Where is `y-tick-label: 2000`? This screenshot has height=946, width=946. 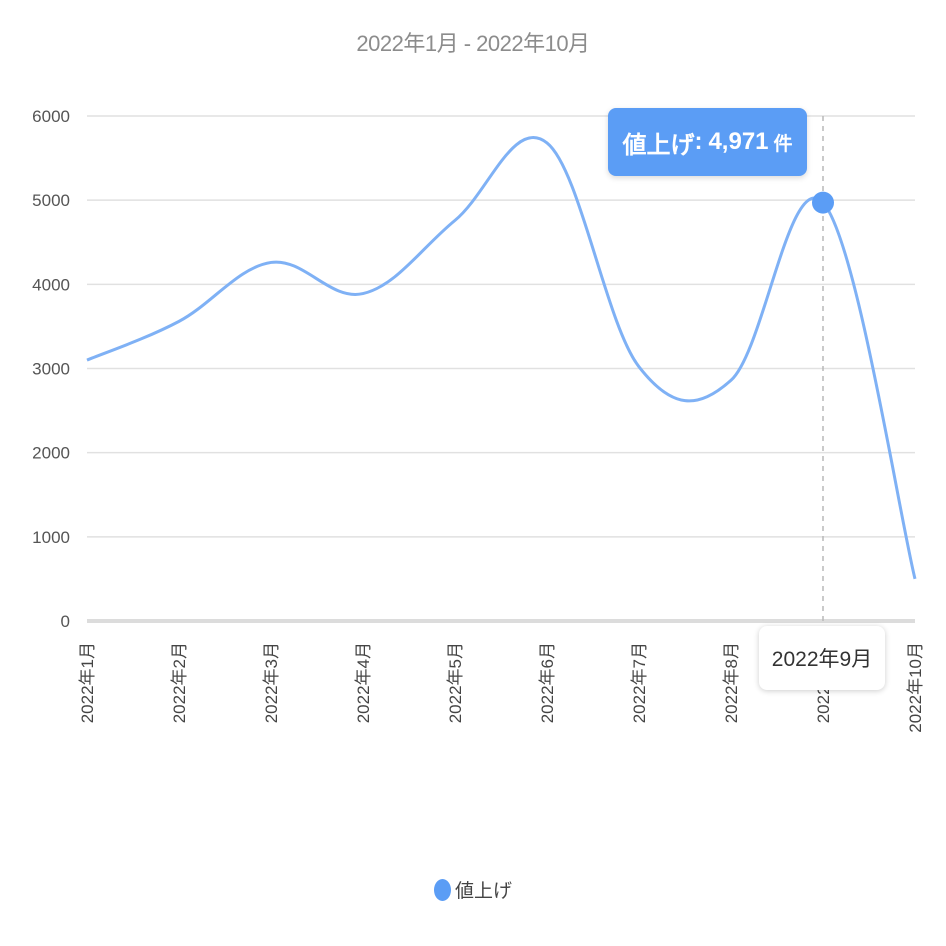 y-tick-label: 2000 is located at coordinates (51, 453).